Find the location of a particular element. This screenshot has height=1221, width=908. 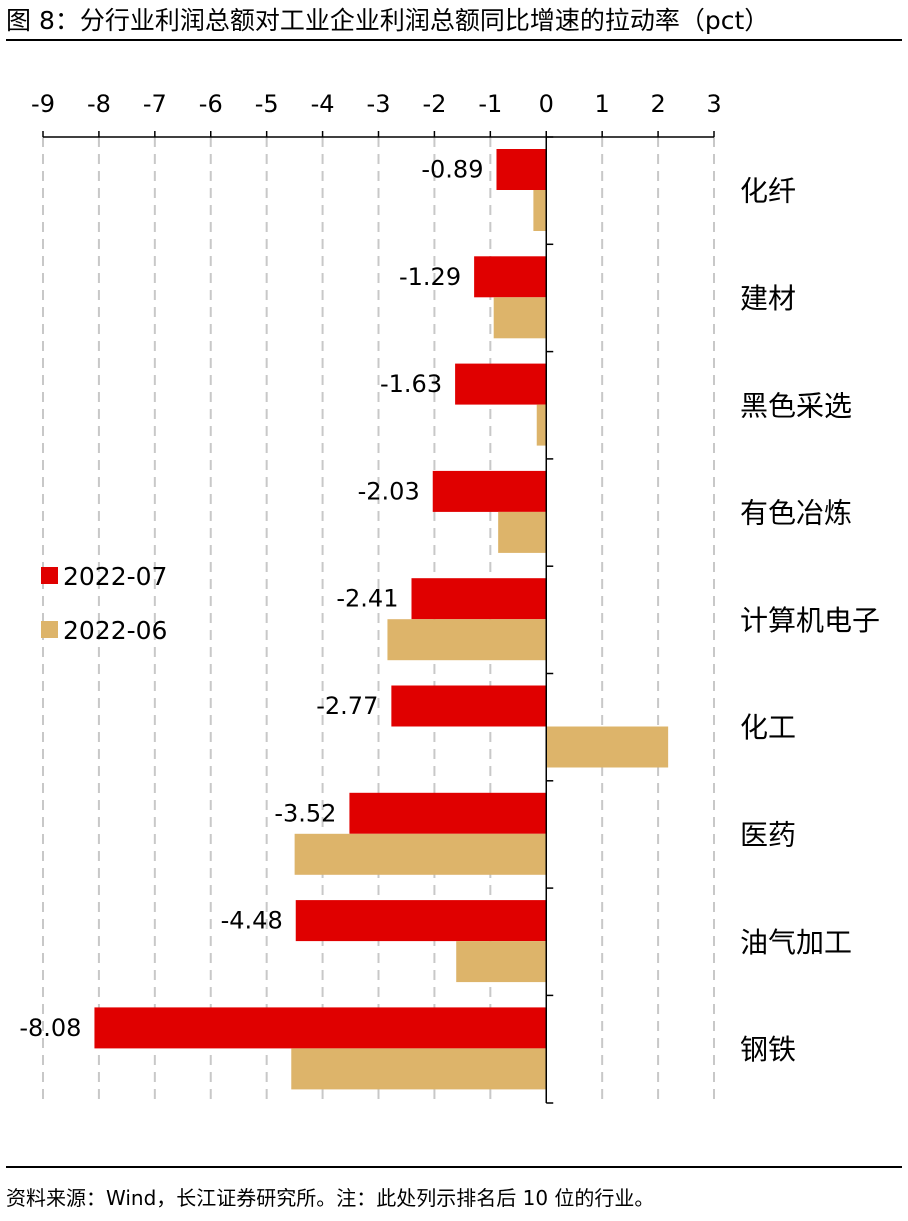

data-label: -2.41 is located at coordinates (367, 599).